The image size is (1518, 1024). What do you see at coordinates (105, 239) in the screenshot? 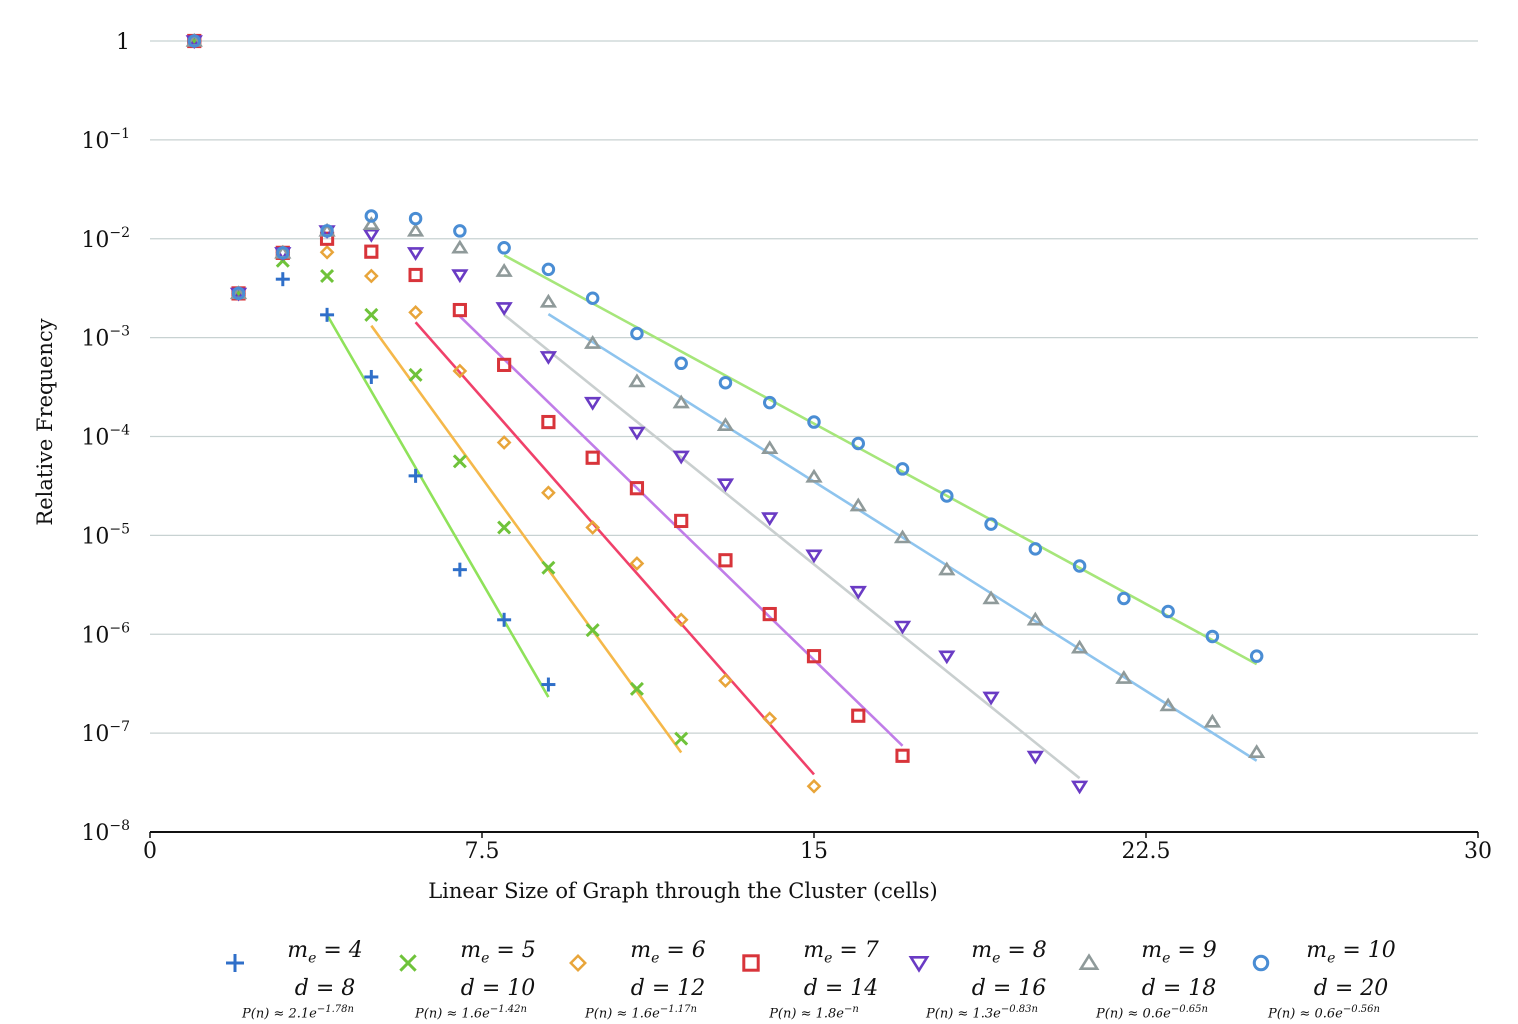
I see `y-tick-label: 10⁻²` at bounding box center [105, 239].